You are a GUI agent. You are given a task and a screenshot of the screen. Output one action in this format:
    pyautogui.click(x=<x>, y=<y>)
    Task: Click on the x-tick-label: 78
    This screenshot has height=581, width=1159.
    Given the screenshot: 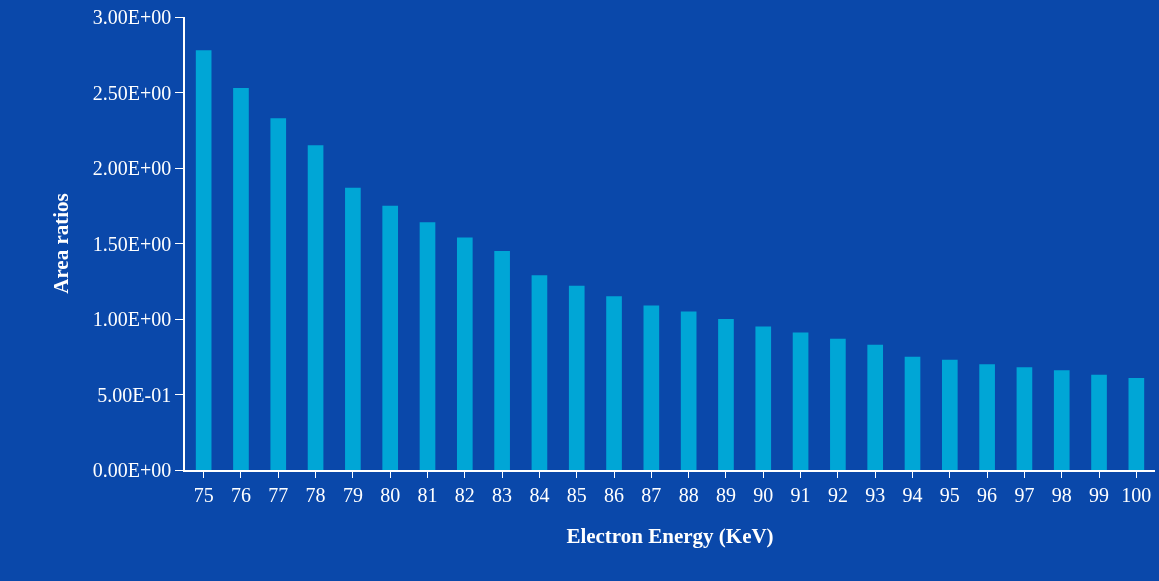 What is the action you would take?
    pyautogui.click(x=315, y=494)
    